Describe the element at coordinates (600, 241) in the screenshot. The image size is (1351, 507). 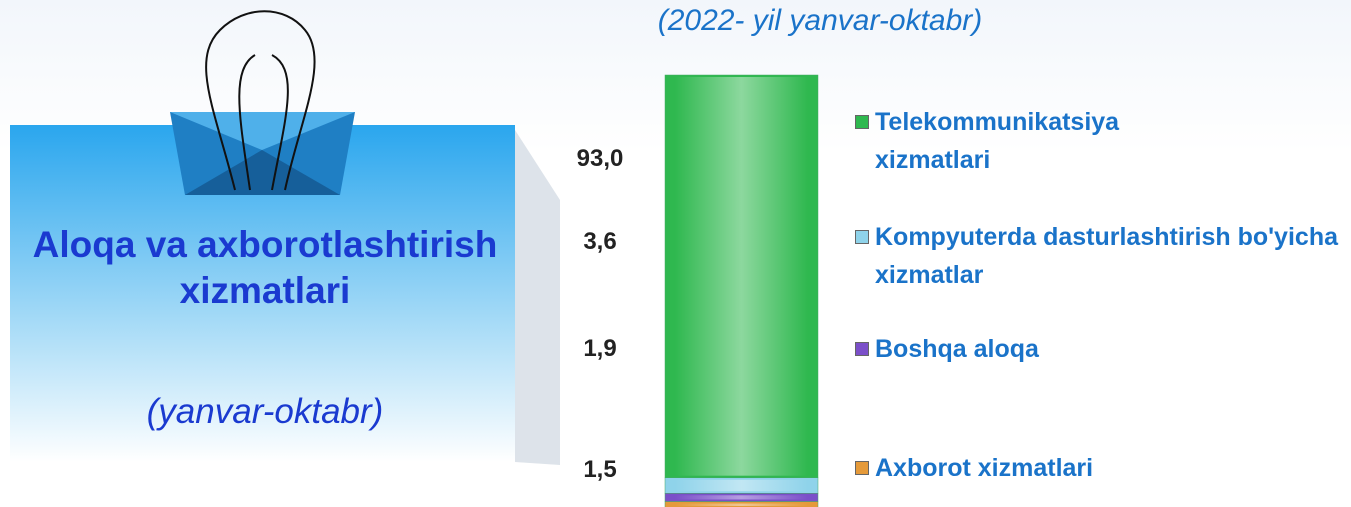
I see `value-label: 3,6` at that location.